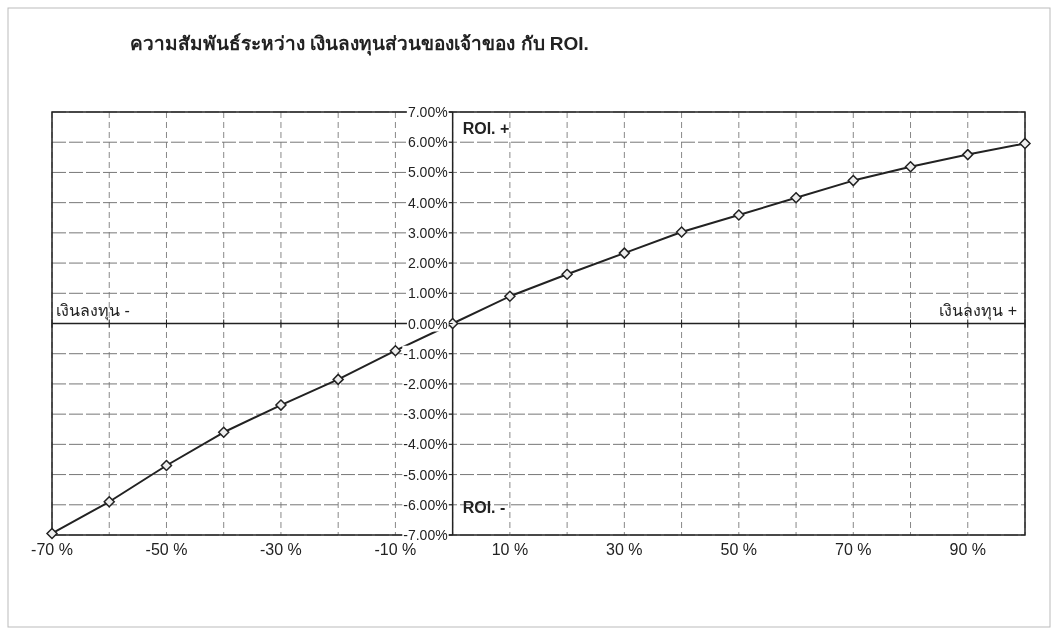  I want to click on y-tick-label: -1.00%, so click(425, 353).